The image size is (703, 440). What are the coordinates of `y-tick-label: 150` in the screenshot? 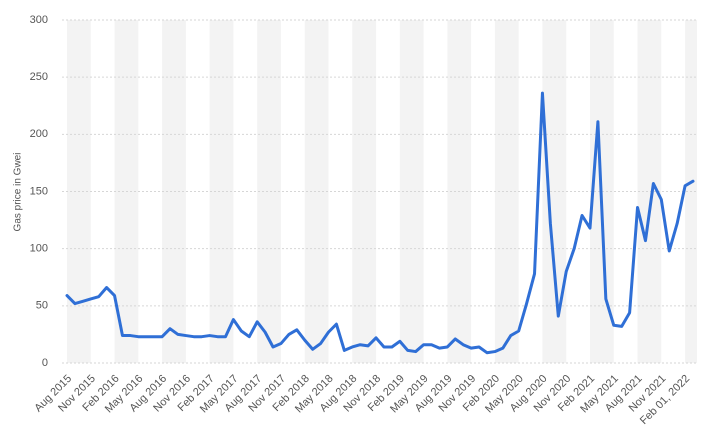 It's located at (39, 191).